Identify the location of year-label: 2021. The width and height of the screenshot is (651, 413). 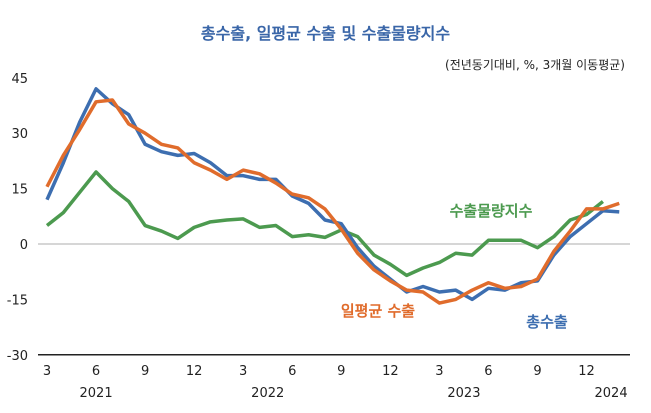
(96, 393).